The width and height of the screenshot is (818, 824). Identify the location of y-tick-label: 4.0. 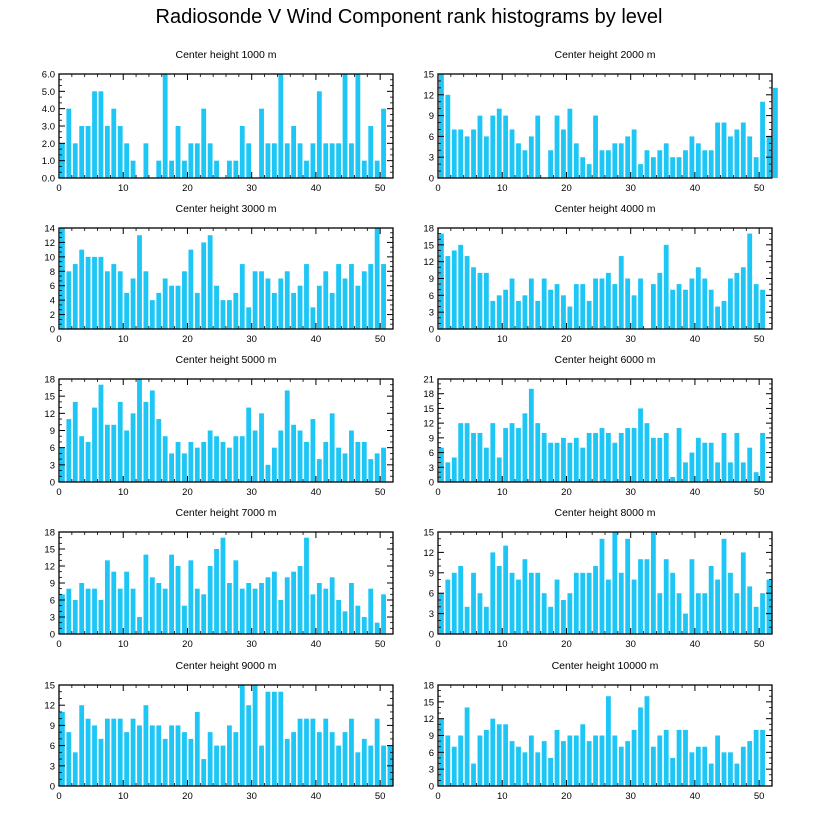
(48, 109).